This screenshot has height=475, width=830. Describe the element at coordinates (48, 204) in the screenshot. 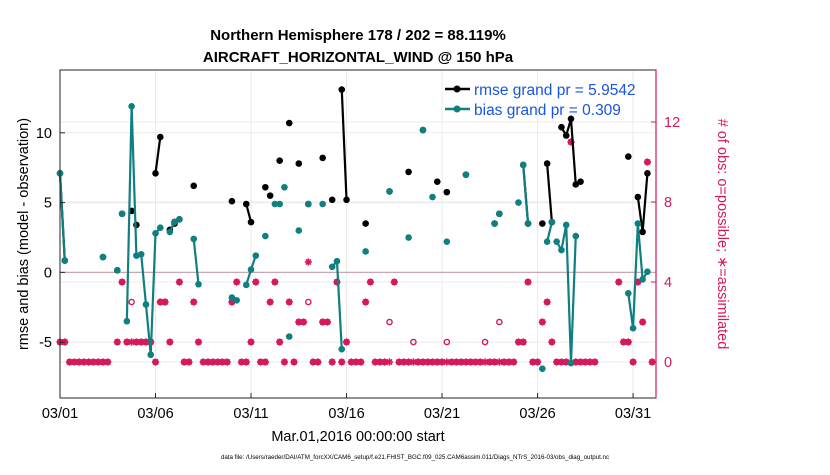

I see `y-tick-label-2: 5` at that location.